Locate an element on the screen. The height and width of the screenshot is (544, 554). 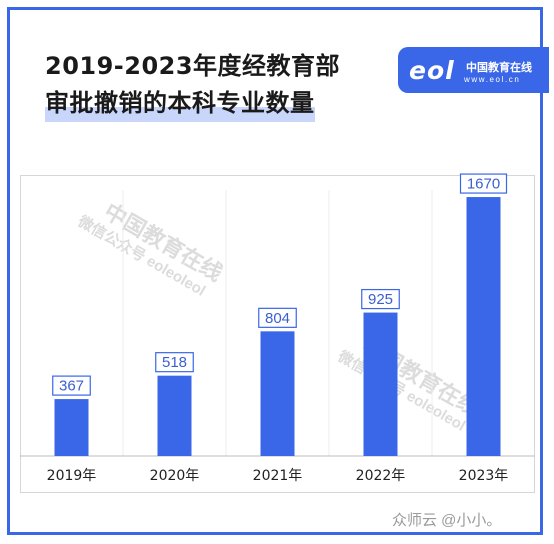
brand-badge: eol 中国教育在线 www.eol.cn is located at coordinates (473, 70).